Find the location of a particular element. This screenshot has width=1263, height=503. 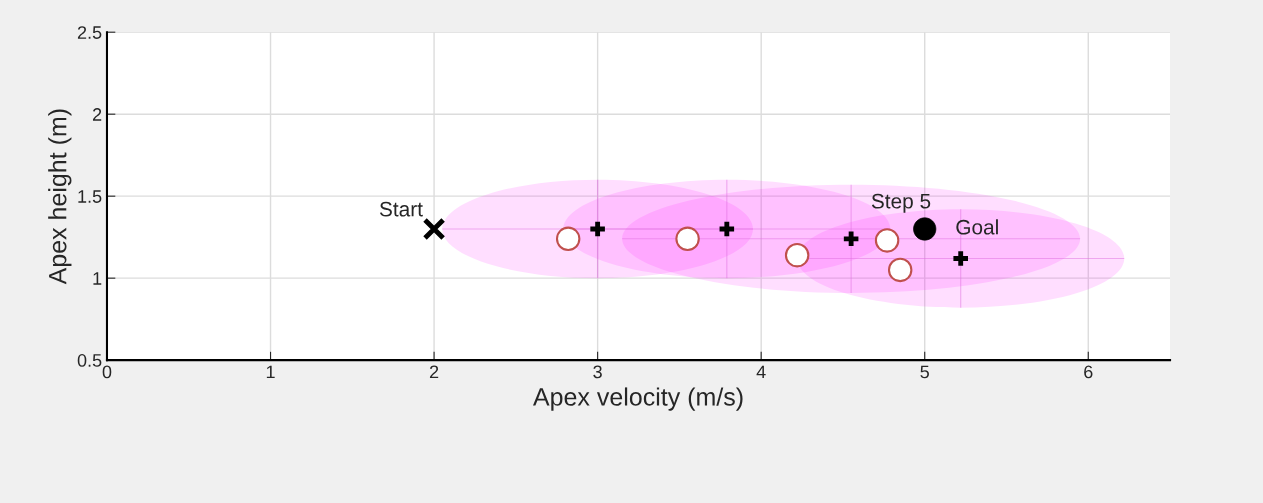

y-tick-label: 1 is located at coordinates (97, 278).